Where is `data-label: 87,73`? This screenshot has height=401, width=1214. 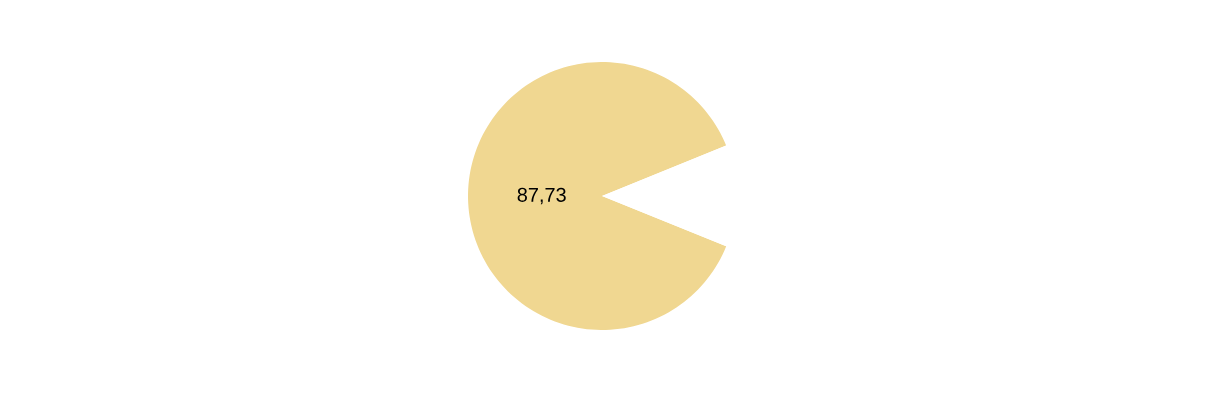 data-label: 87,73 is located at coordinates (541, 196).